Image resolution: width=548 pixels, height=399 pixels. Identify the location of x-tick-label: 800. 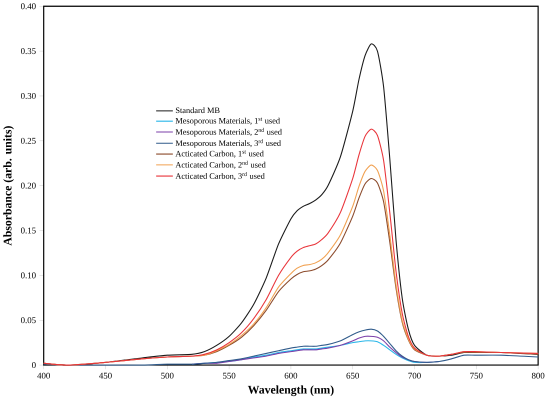
(538, 375).